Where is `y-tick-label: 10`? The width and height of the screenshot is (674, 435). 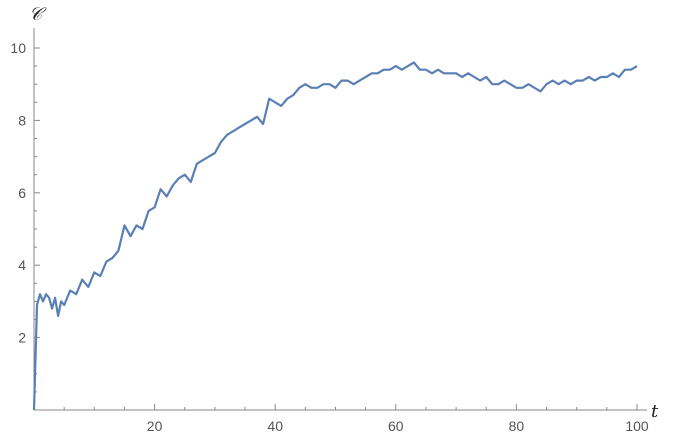 y-tick-label: 10 is located at coordinates (18, 48).